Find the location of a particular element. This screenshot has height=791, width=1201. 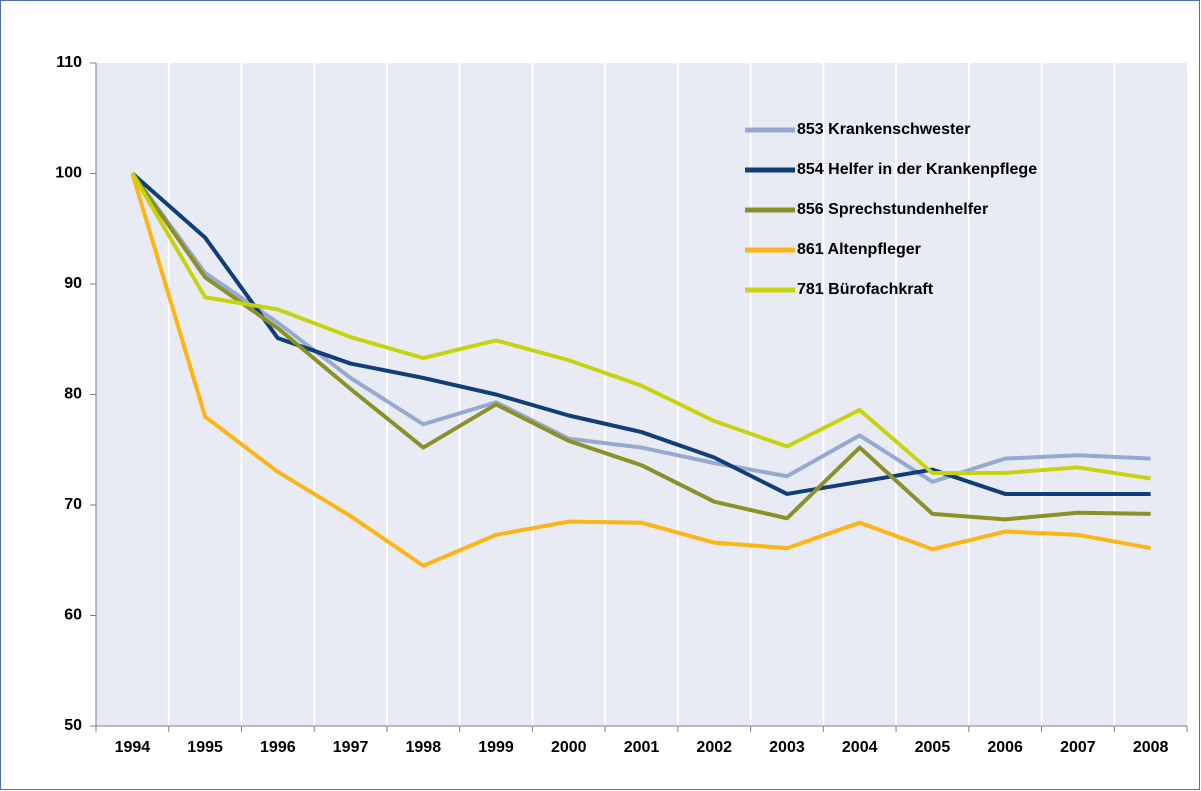

x-tick-label: 2004 is located at coordinates (860, 747).